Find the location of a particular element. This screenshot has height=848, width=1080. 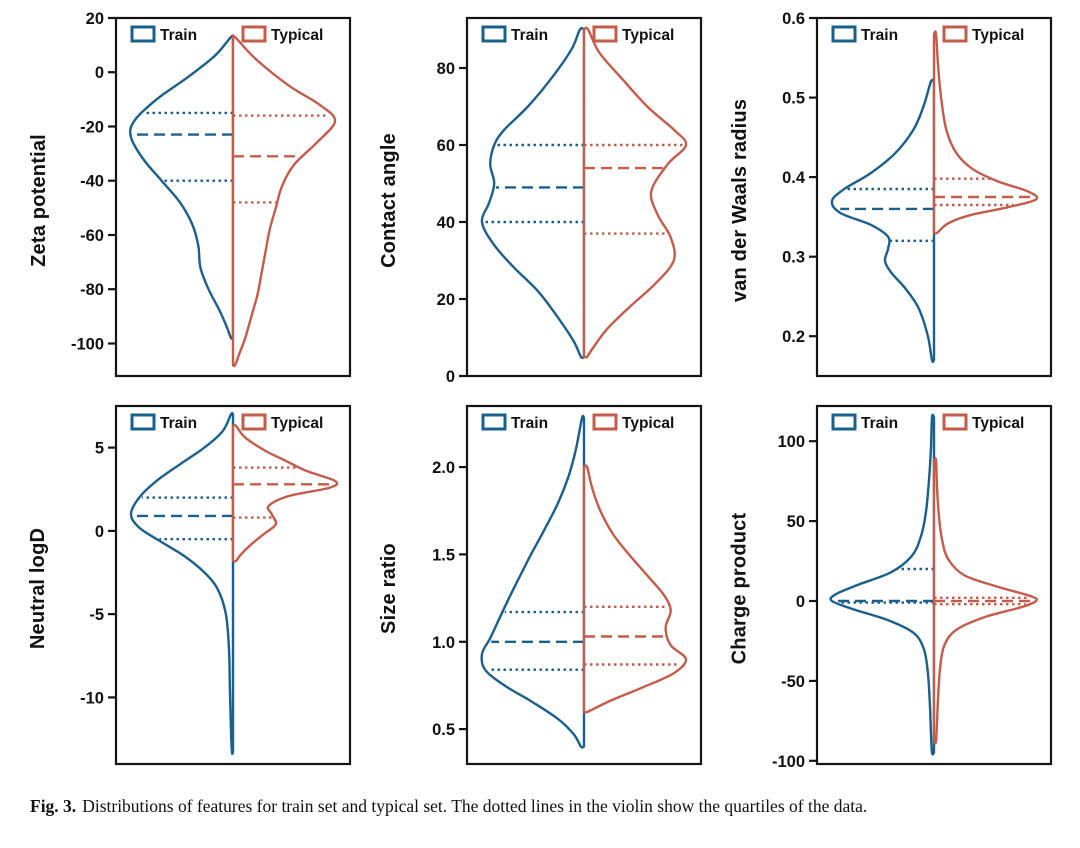

y-axis-label-zeta-potential: Zeta potential is located at coordinates (39, 200).